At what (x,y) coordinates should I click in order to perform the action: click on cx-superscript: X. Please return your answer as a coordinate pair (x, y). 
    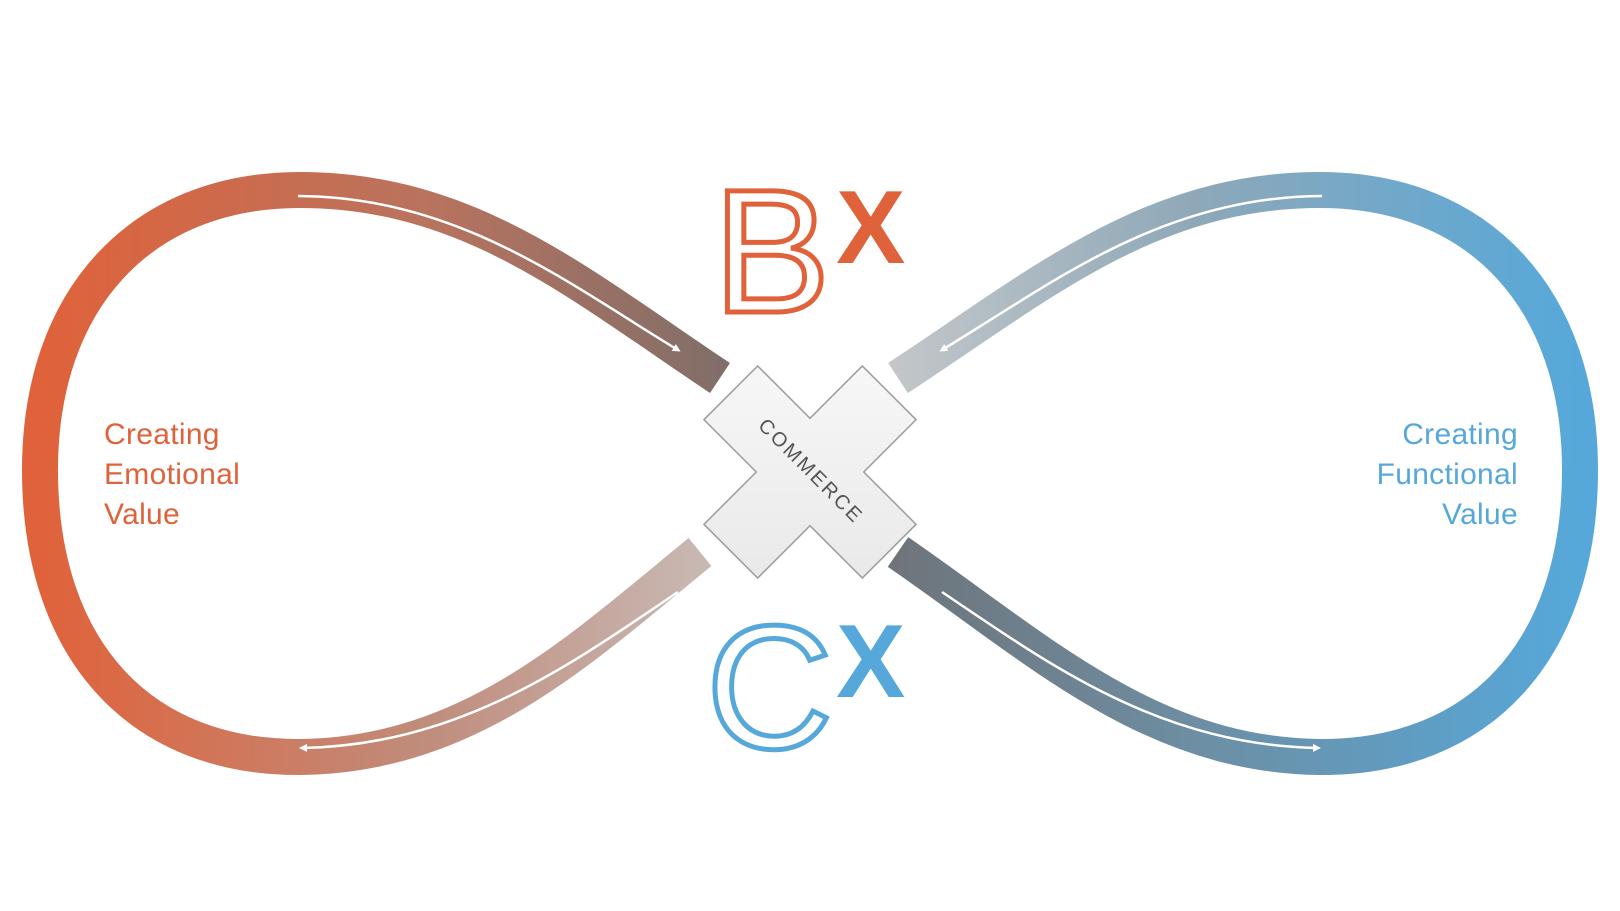
    Looking at the image, I should click on (870, 662).